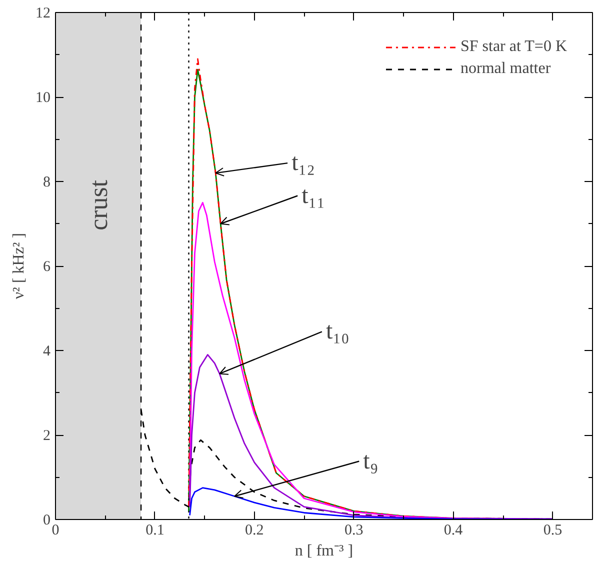 The height and width of the screenshot is (569, 596). Describe the element at coordinates (454, 530) in the screenshot. I see `x-tick-label: 0.4` at that location.